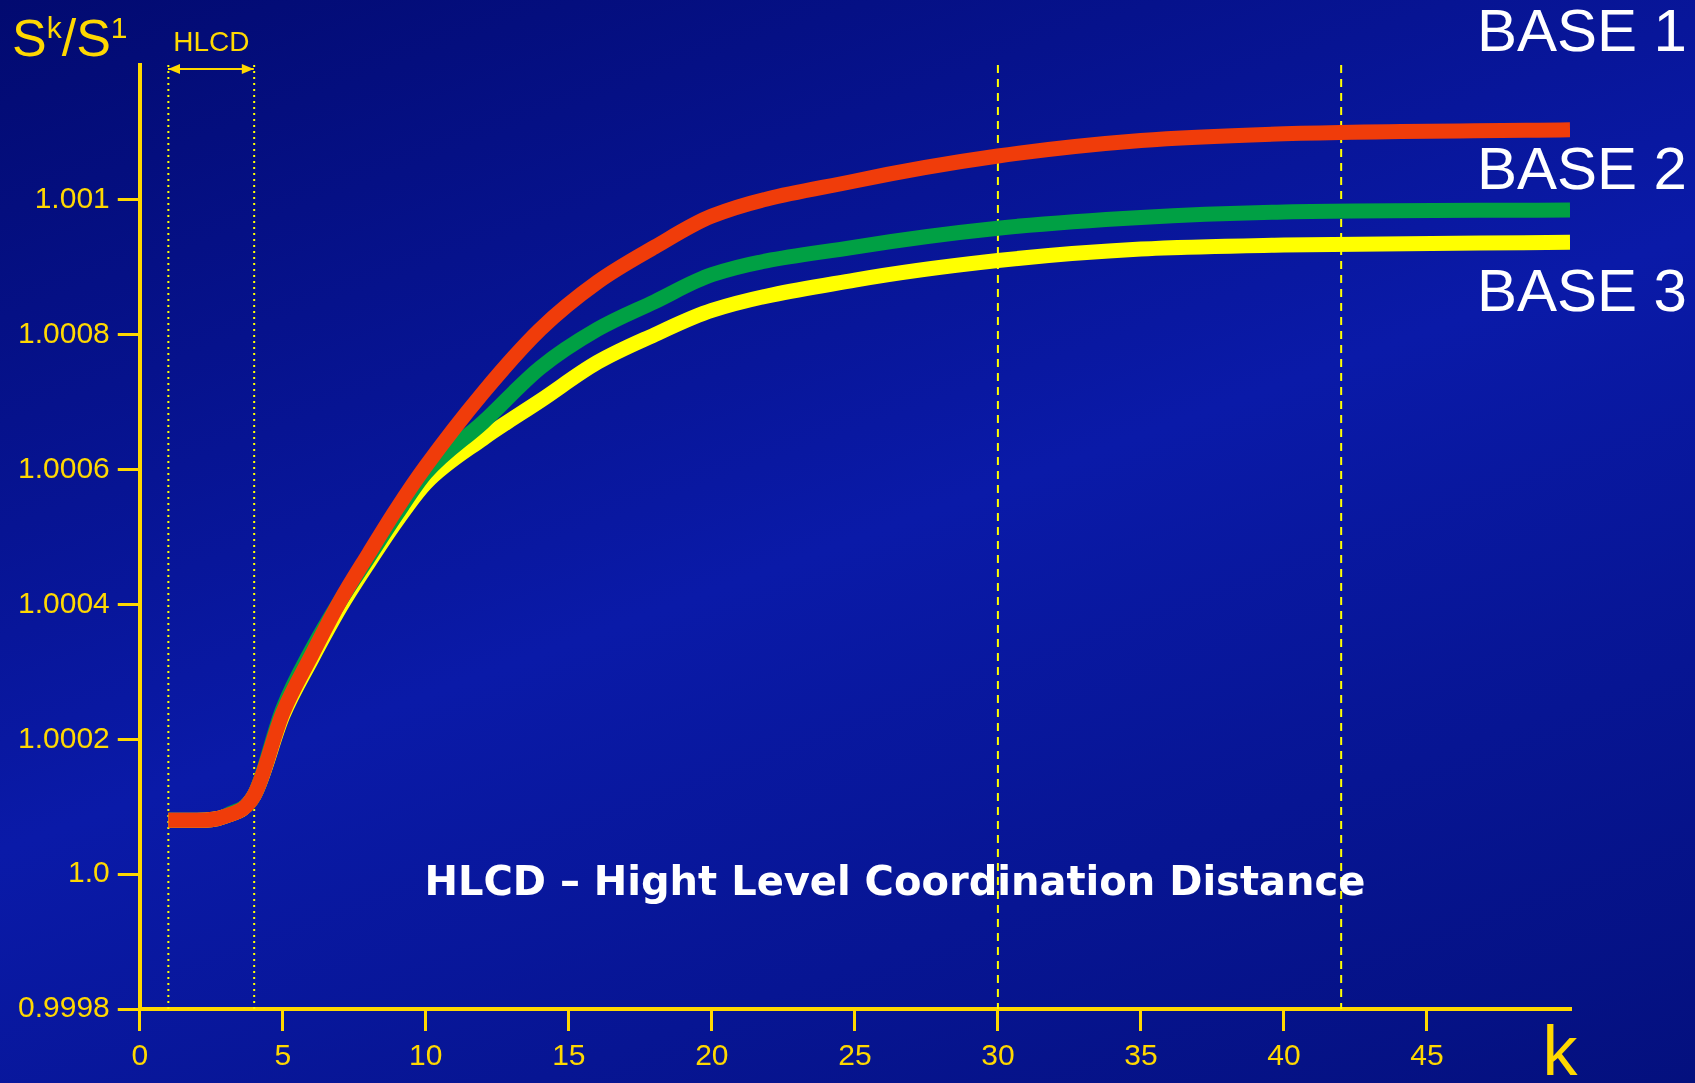  I want to click on y-tick-label: 1.0002, so click(63, 737).